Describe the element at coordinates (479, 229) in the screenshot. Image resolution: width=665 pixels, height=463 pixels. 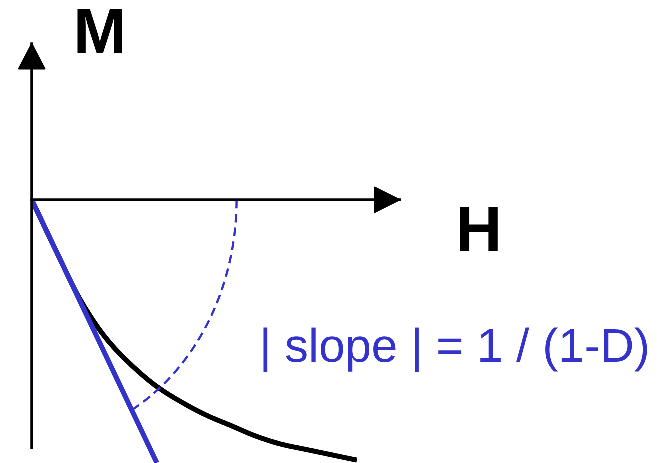
I see `x-axis-title: H` at that location.